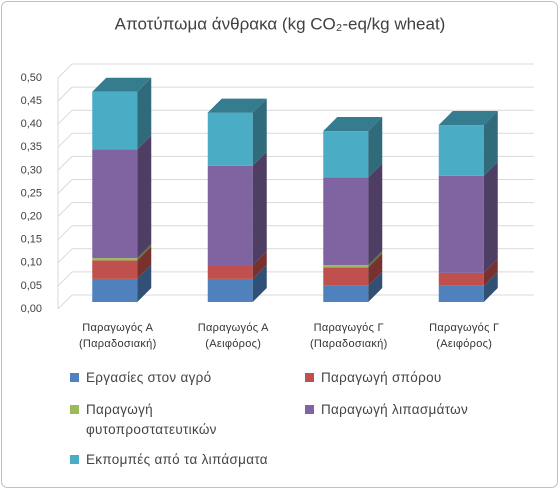  Describe the element at coordinates (31, 193) in the screenshot. I see `y-tick-label: 0,25` at that location.